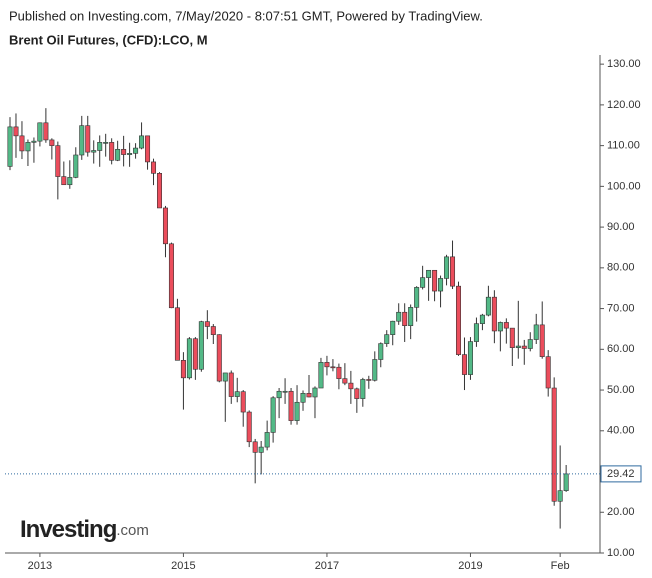 This screenshot has width=652, height=578. Describe the element at coordinates (621, 268) in the screenshot. I see `y-tick-label: 80.00` at that location.